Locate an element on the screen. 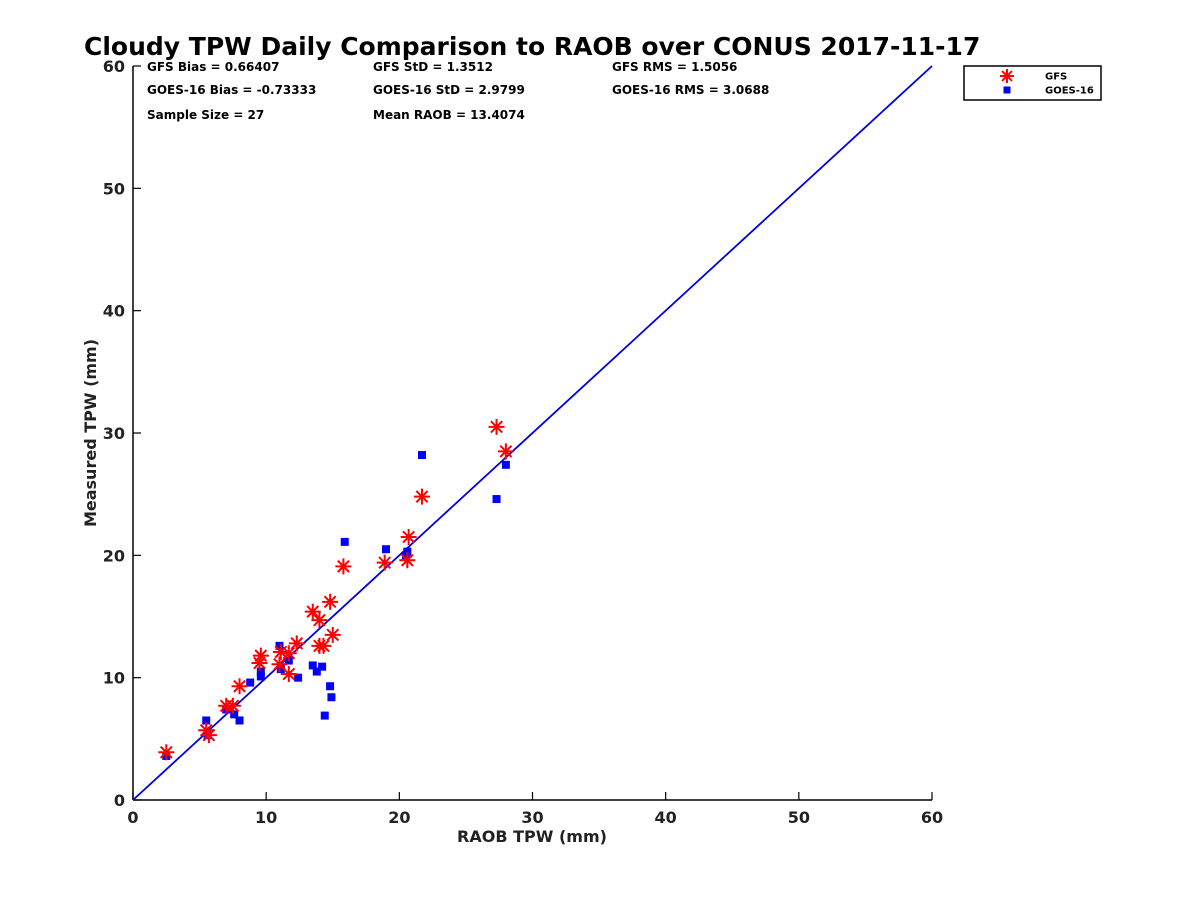 The width and height of the screenshot is (1200, 900). legend-entry-gfs: GFS is located at coordinates (1033, 76).